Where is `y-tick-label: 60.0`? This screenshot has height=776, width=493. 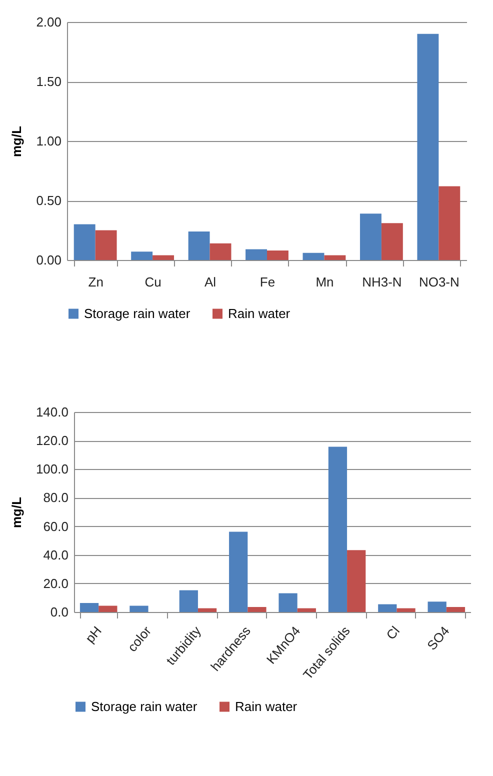 y-tick-label: 60.0 is located at coordinates (55, 526).